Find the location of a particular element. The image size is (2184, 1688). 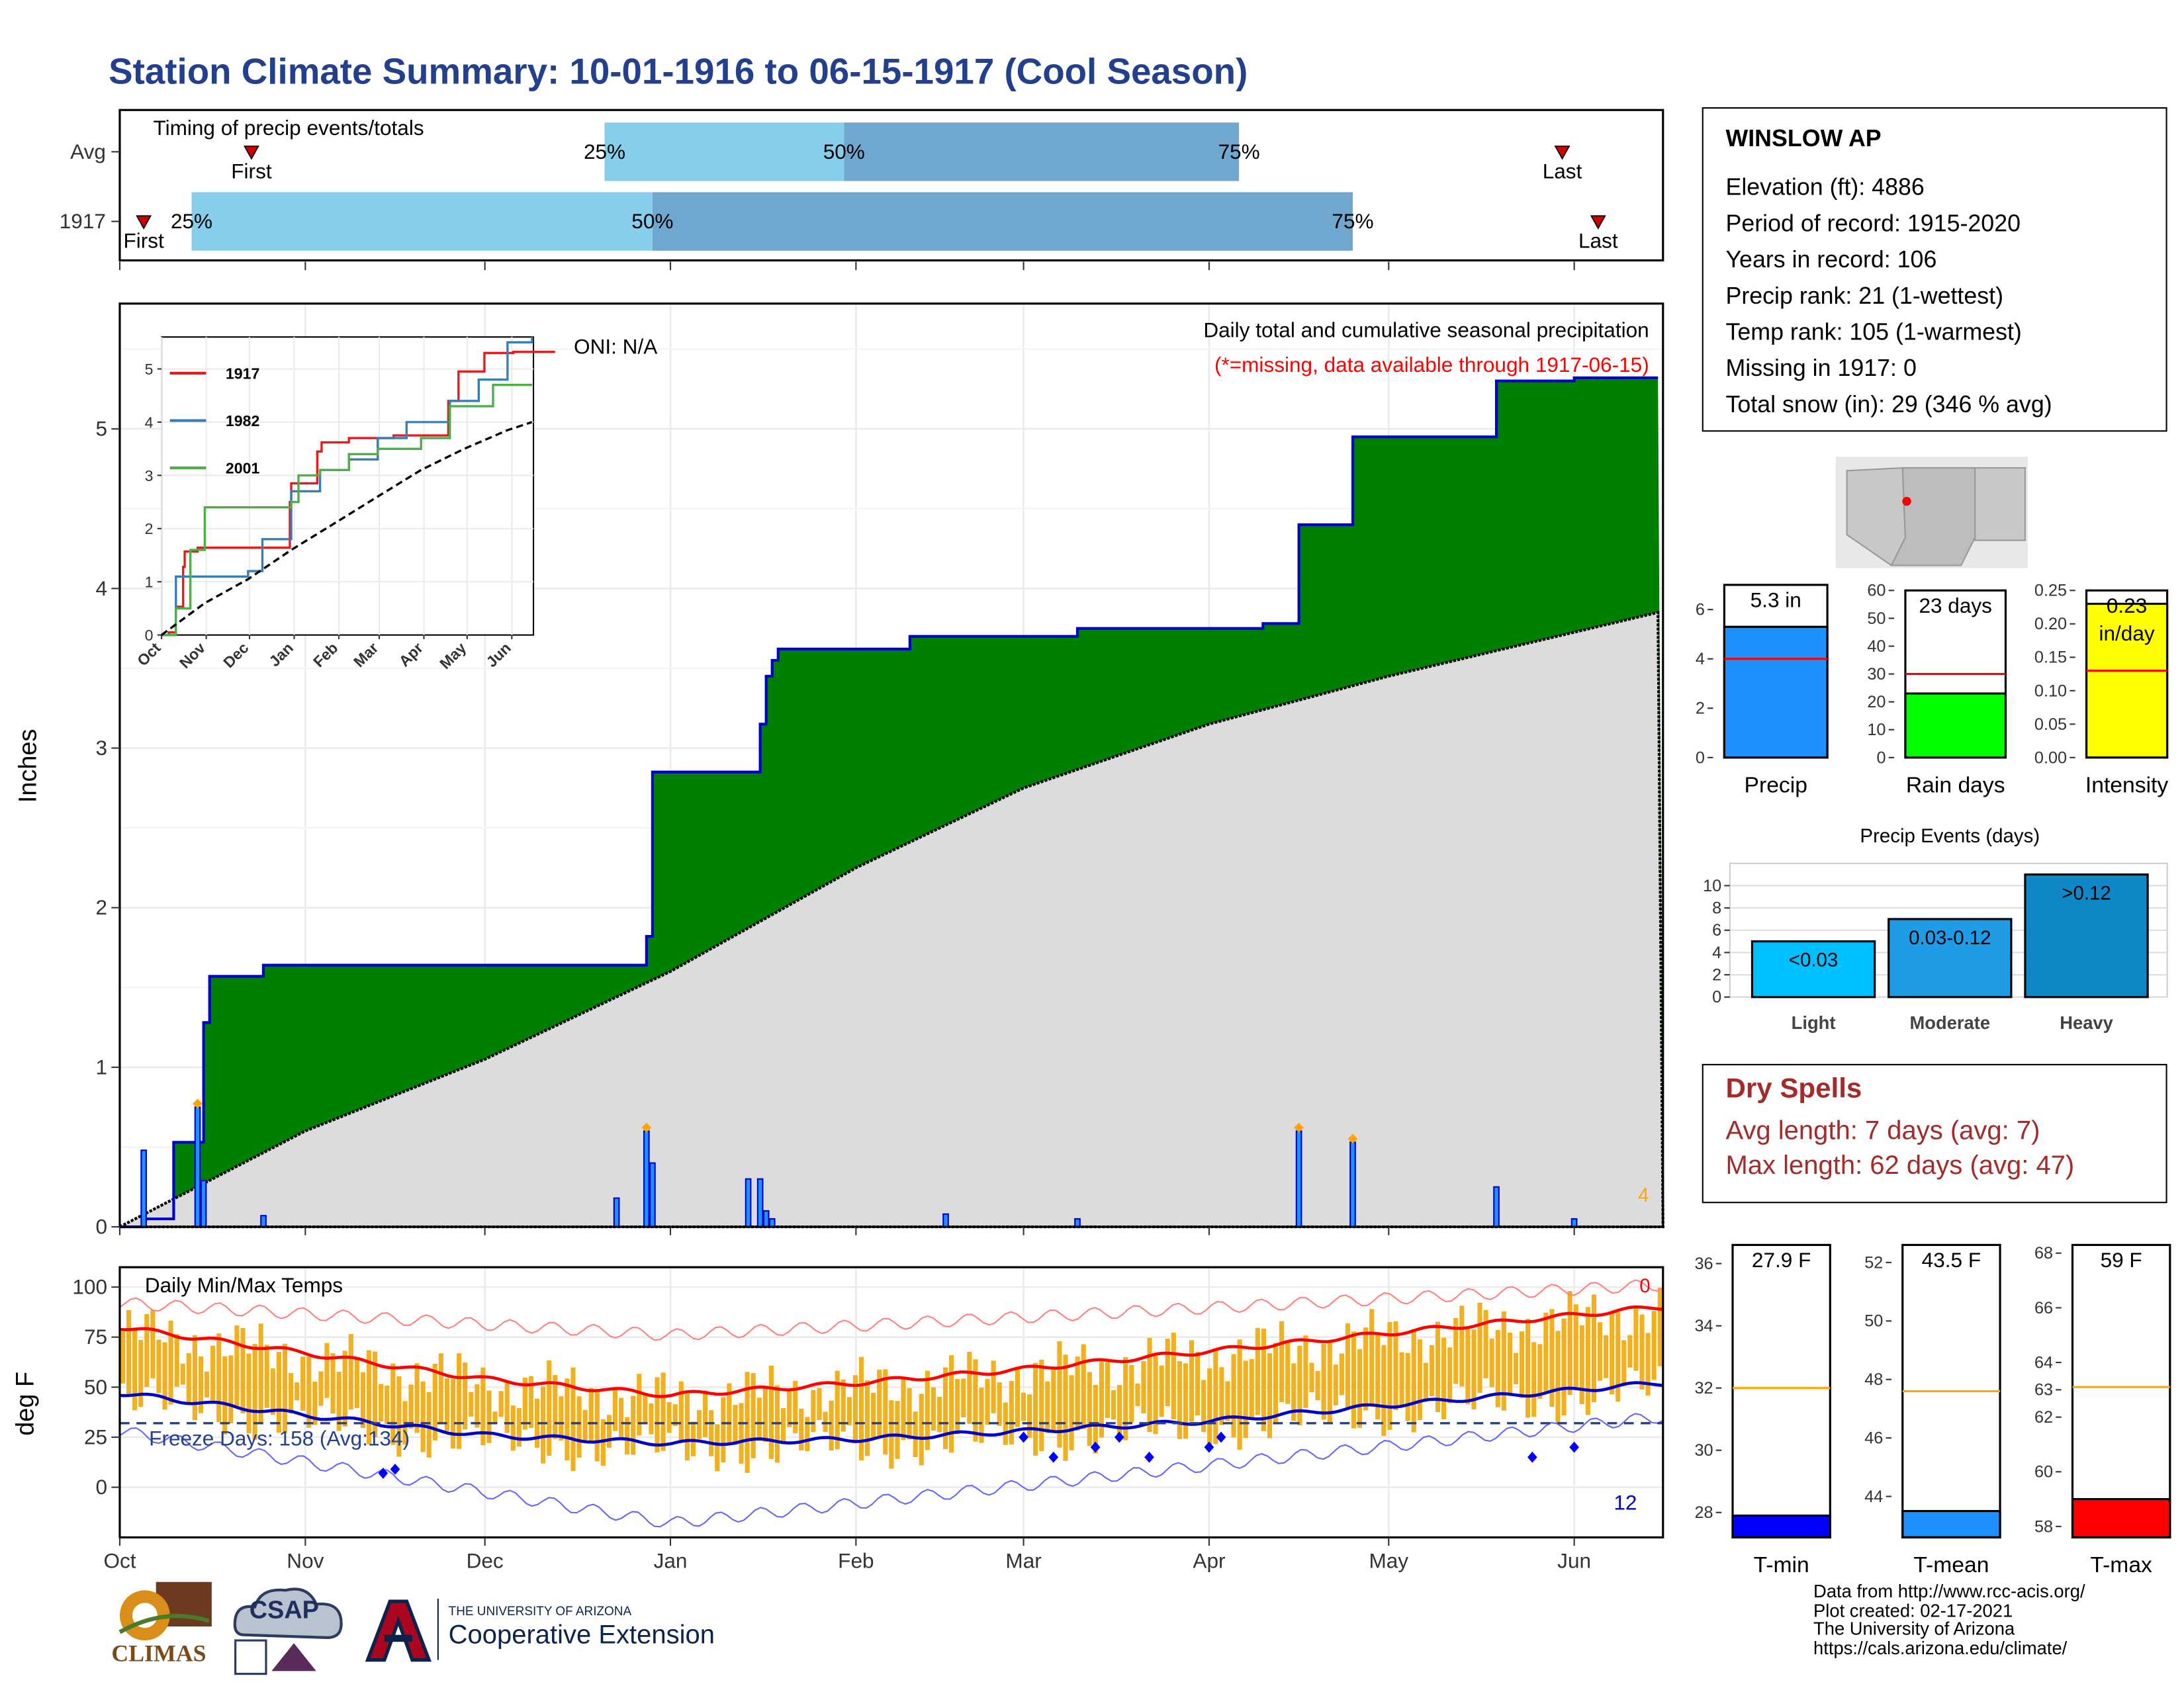

last-event-marker is located at coordinates (1562, 153).